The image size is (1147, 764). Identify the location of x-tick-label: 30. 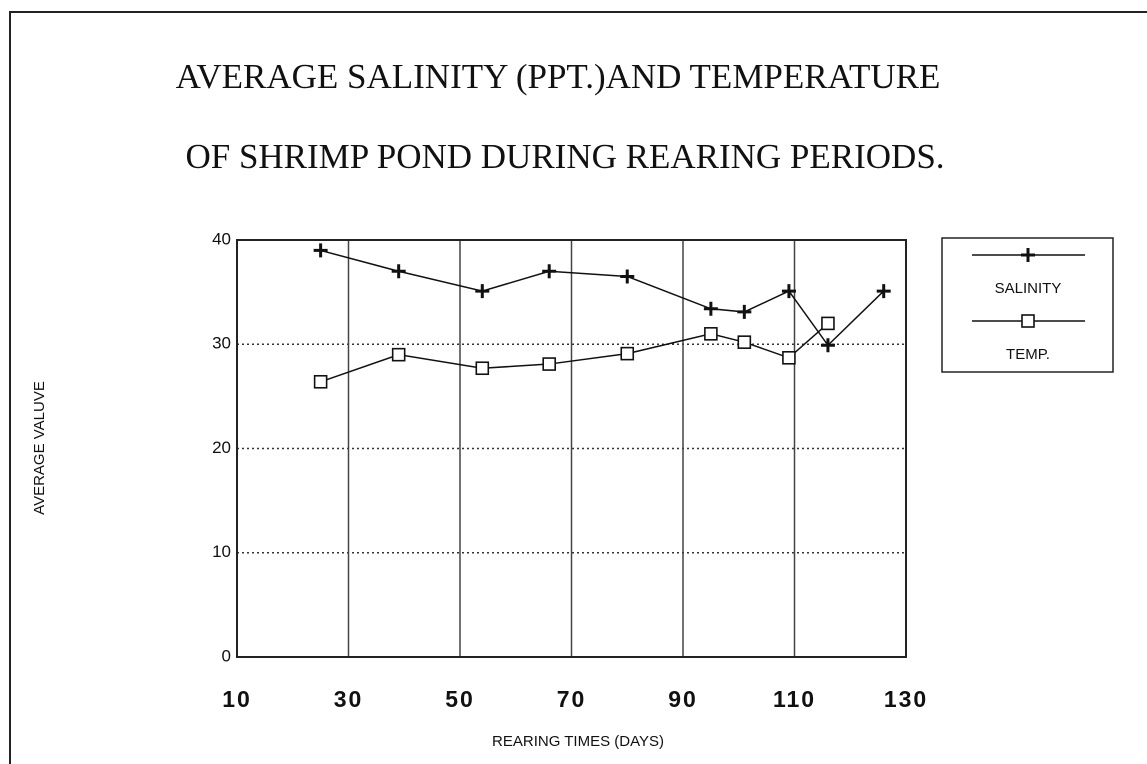
(349, 699).